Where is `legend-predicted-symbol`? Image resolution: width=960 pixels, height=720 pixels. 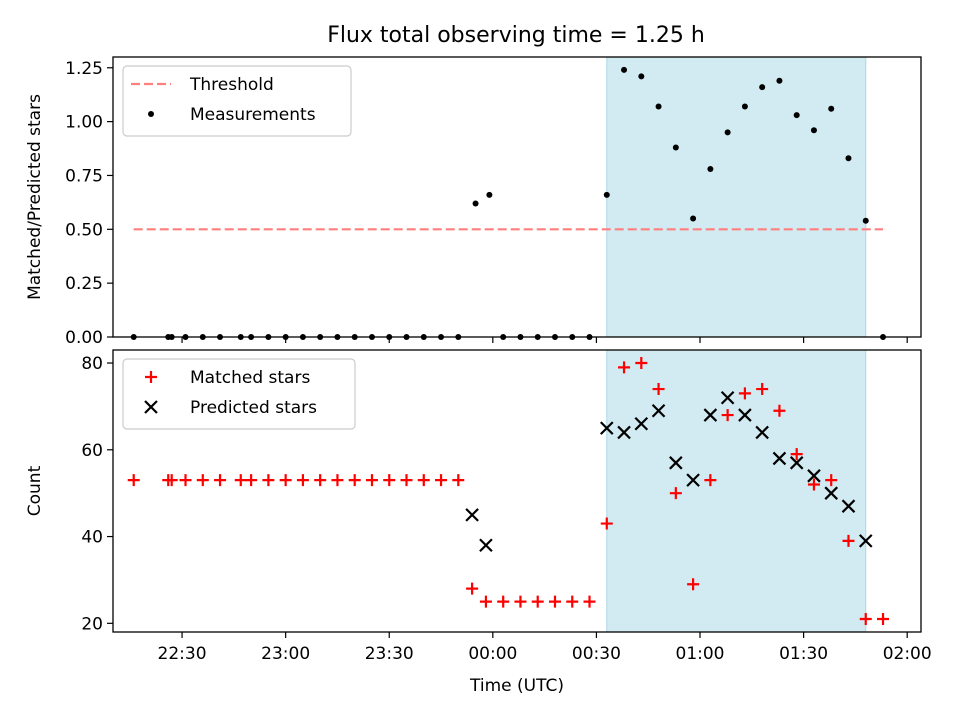
legend-predicted-symbol is located at coordinates (151, 407).